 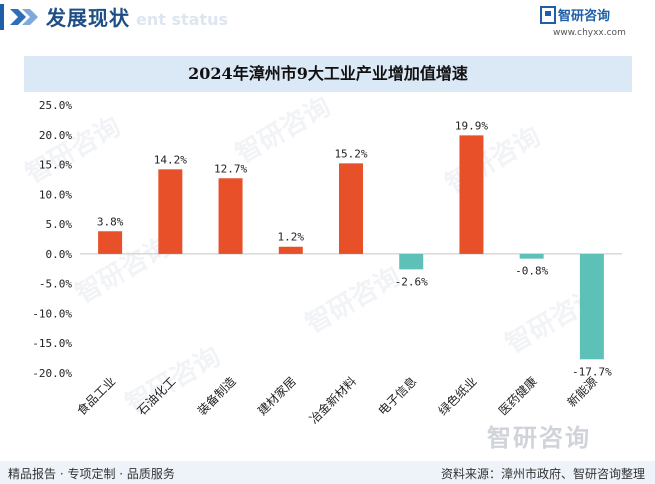 What do you see at coordinates (592, 371) in the screenshot?
I see `data-label: -17.7%` at bounding box center [592, 371].